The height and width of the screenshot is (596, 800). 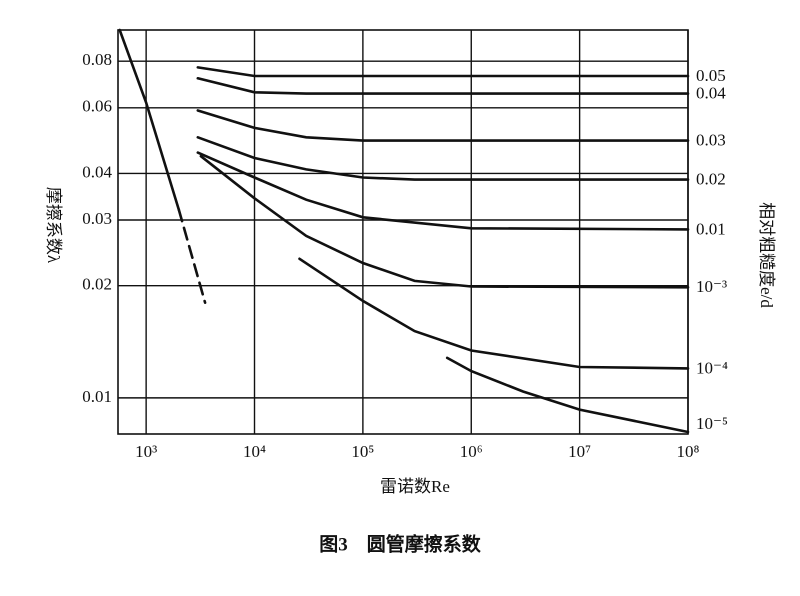 I want to click on curve-label: 0.05, so click(x=711, y=75).